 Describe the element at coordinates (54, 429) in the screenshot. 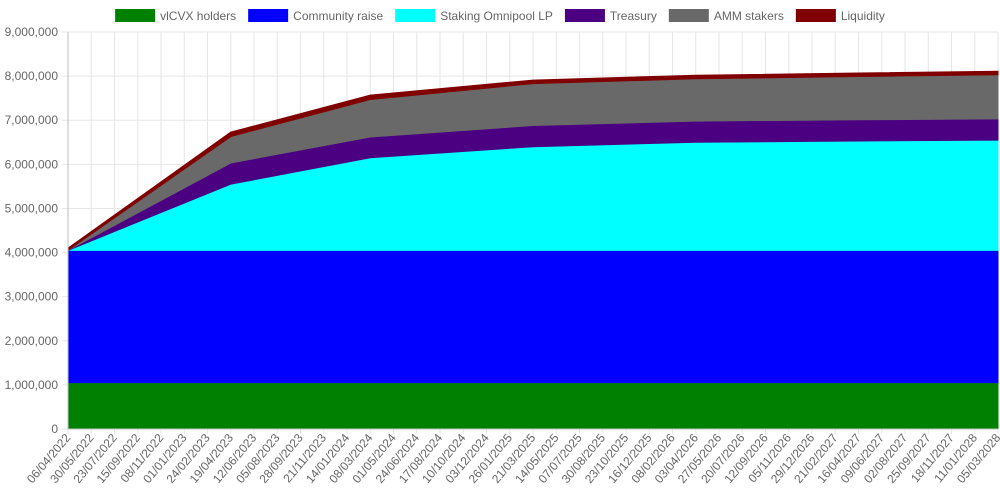

I see `y-tick-label: 0` at that location.